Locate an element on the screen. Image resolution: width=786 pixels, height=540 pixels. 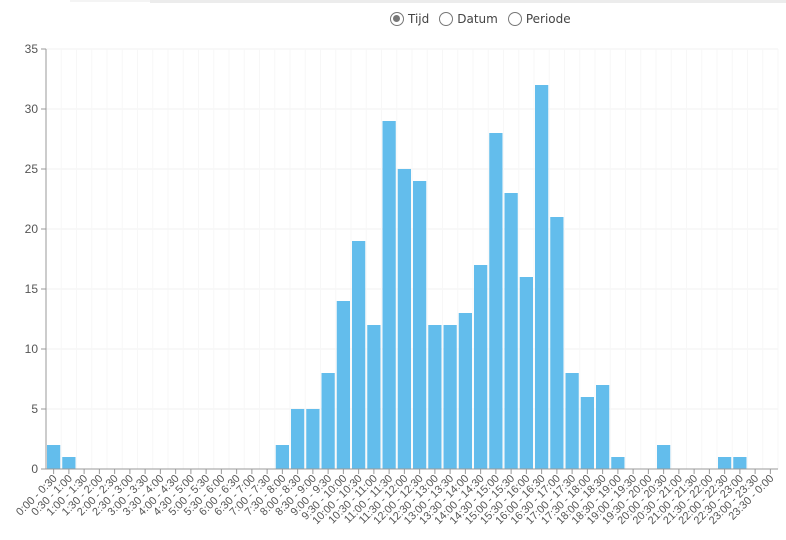
y-tick-label: 30 is located at coordinates (32, 109).